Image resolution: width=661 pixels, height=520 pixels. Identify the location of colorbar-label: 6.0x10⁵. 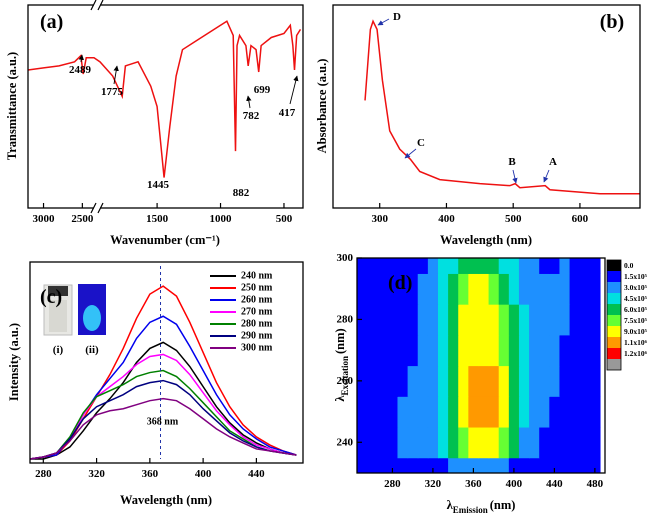
(636, 309).